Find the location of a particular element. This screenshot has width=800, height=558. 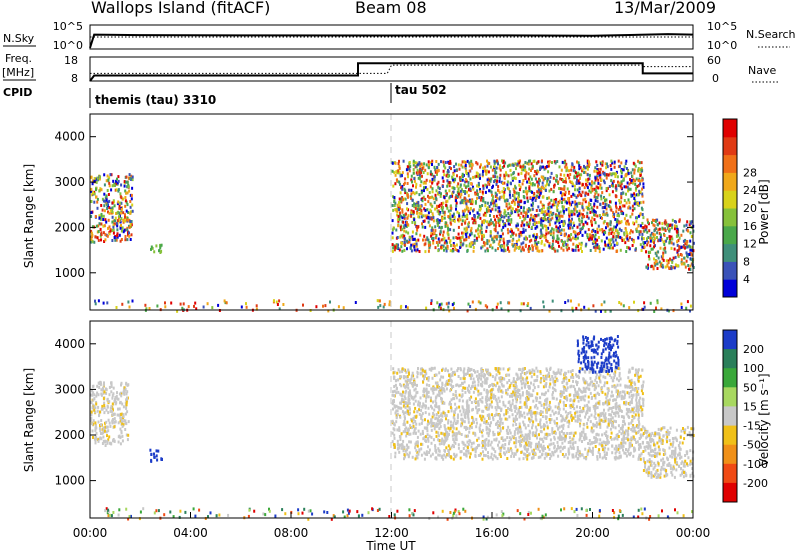

range-tick-label: 3000 is located at coordinates (69, 182).